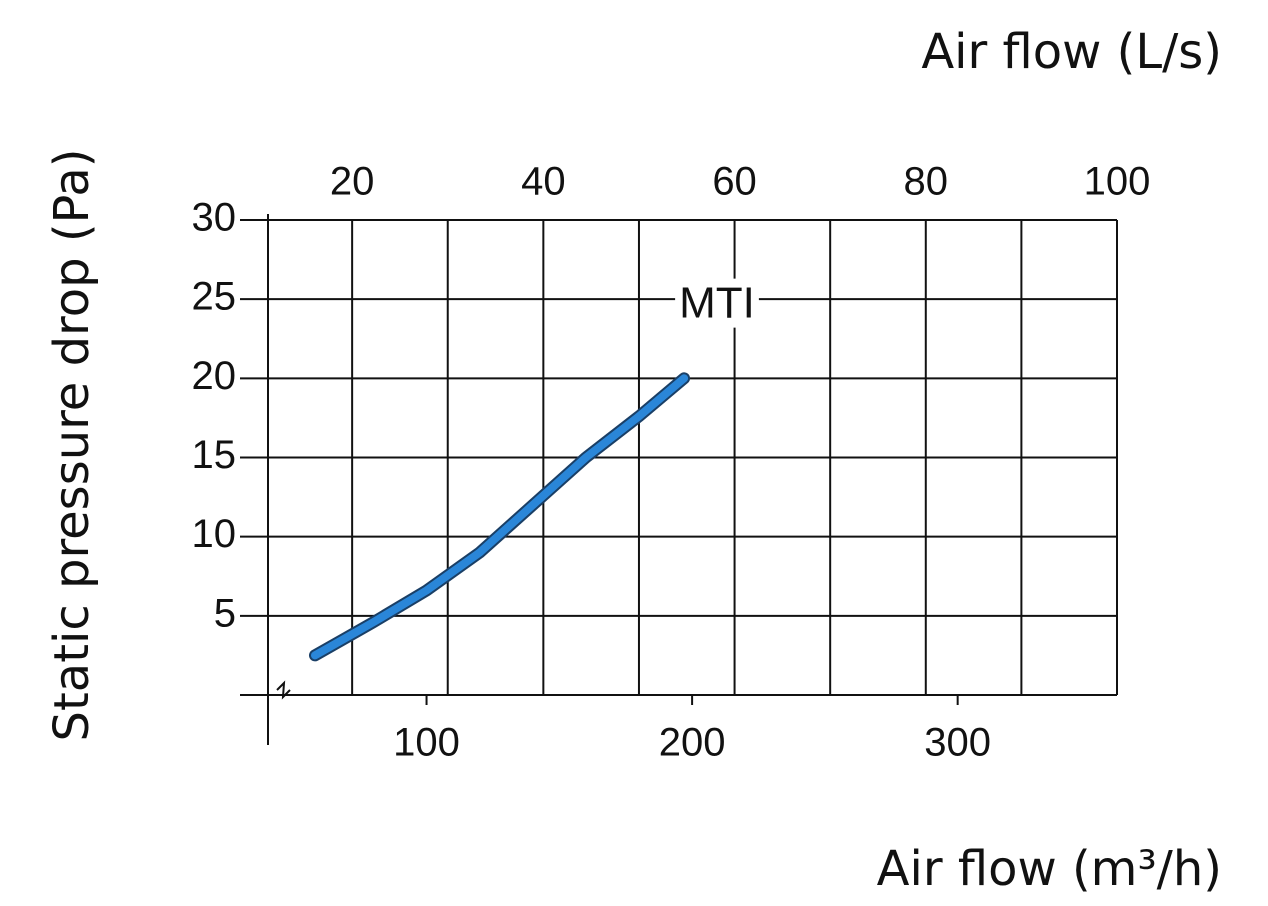  I want to click on y-tick-label: 5, so click(225, 613).